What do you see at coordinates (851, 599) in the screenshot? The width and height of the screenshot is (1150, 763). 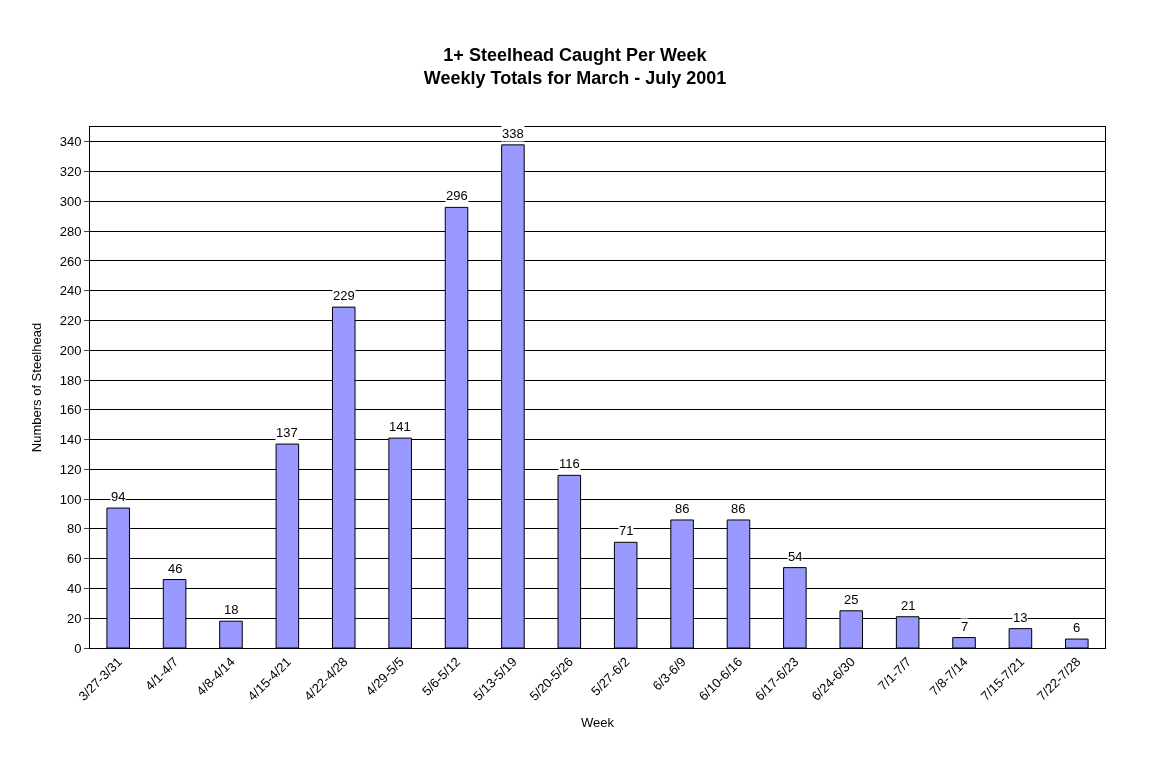 I see `data-label: 25` at bounding box center [851, 599].